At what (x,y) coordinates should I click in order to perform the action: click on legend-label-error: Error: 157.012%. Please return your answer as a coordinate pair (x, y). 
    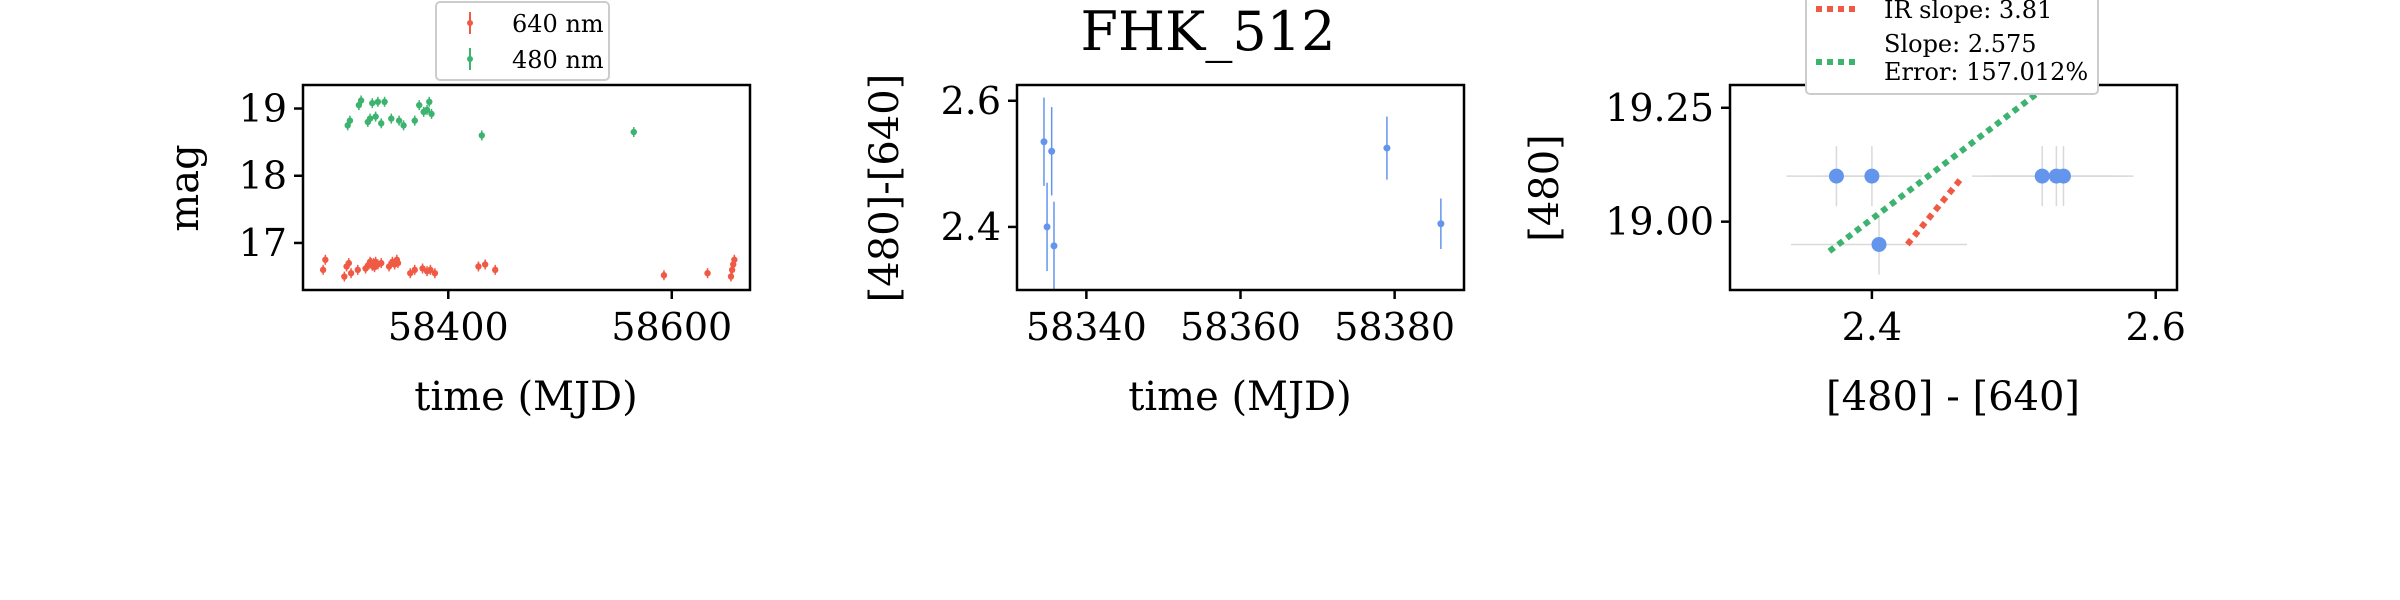
    Looking at the image, I should click on (1986, 72).